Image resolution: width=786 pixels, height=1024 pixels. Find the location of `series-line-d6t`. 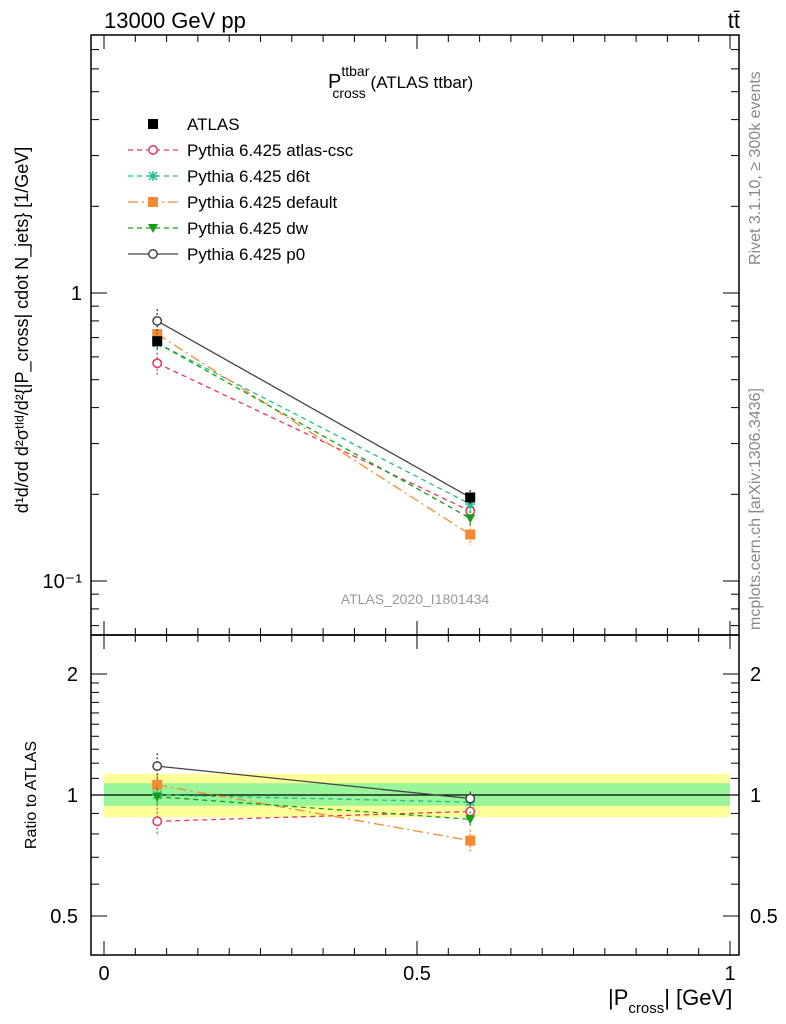

series-line-d6t is located at coordinates (313, 423).